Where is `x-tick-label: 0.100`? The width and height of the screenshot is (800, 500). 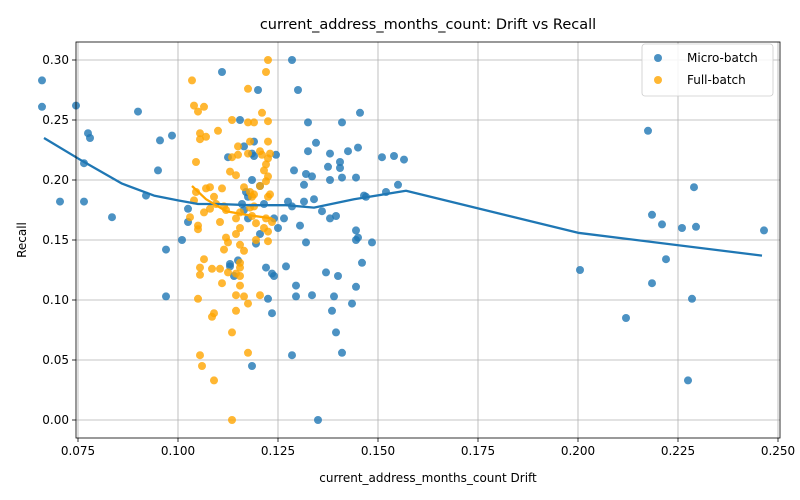
x-tick-label: 0.100 is located at coordinates (178, 451).